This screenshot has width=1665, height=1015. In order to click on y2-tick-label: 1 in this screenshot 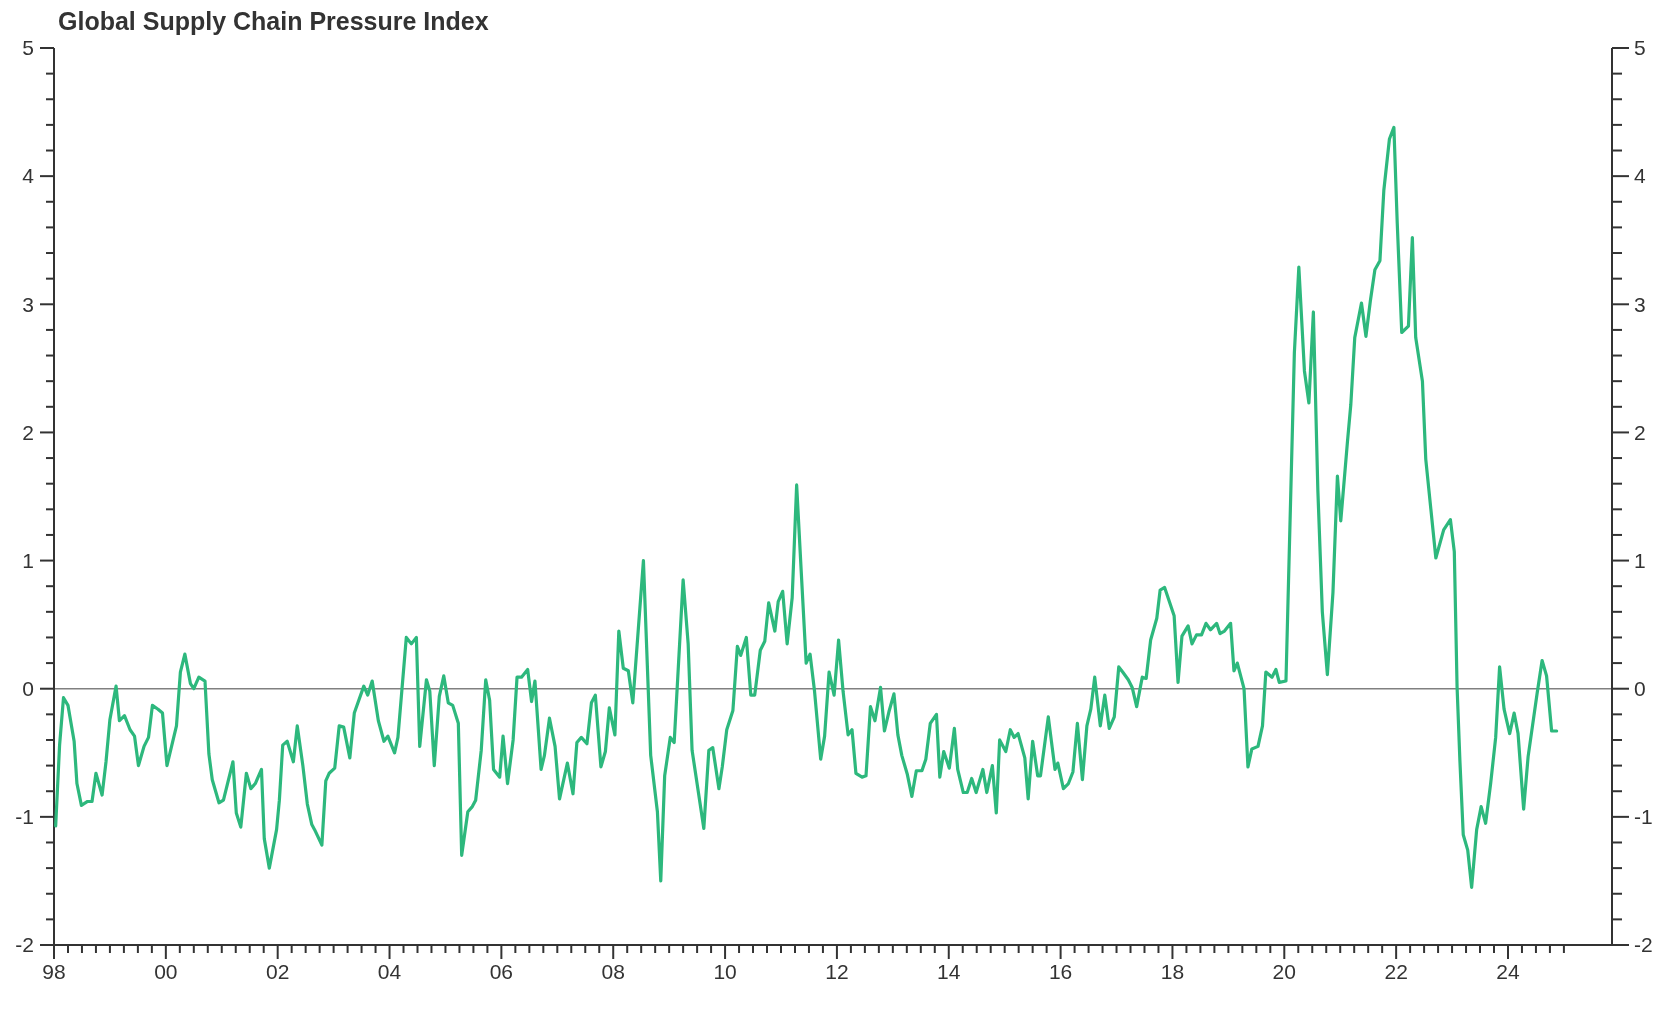, I will do `click(1640, 560)`.